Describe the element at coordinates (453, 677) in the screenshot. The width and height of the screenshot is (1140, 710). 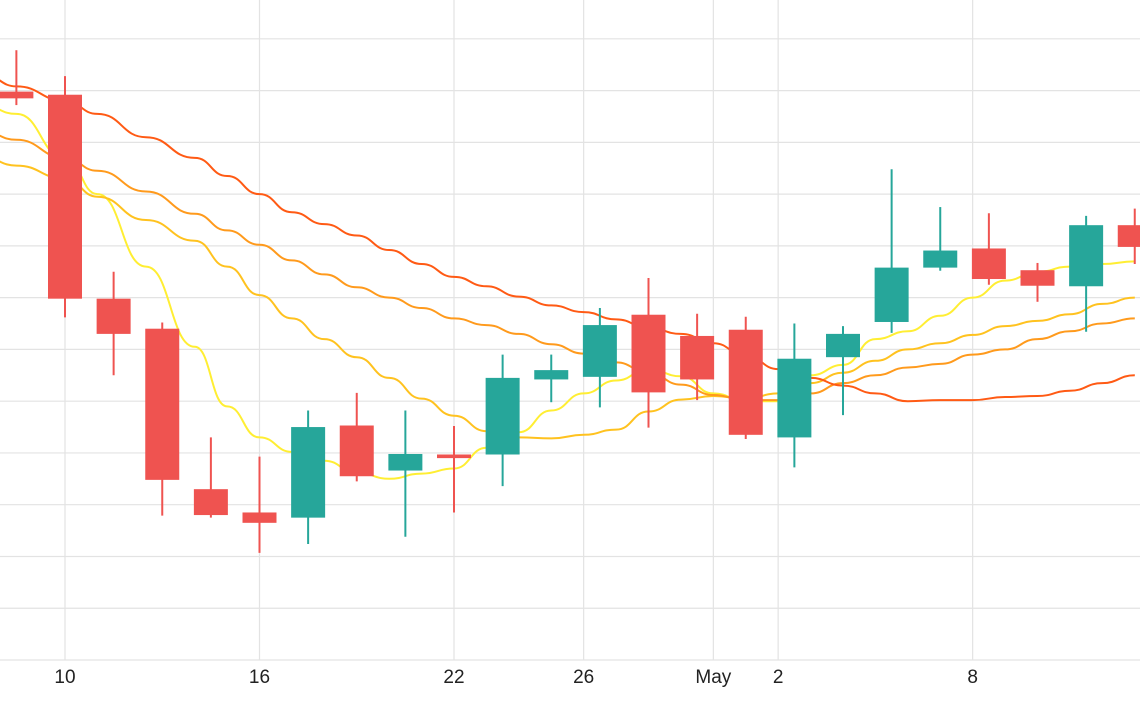
I see `x-tick-label: 22` at that location.